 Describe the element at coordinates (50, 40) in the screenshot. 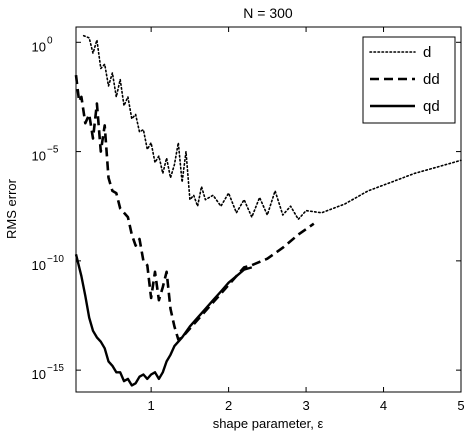

I see `y-tick-exponent: 0` at that location.